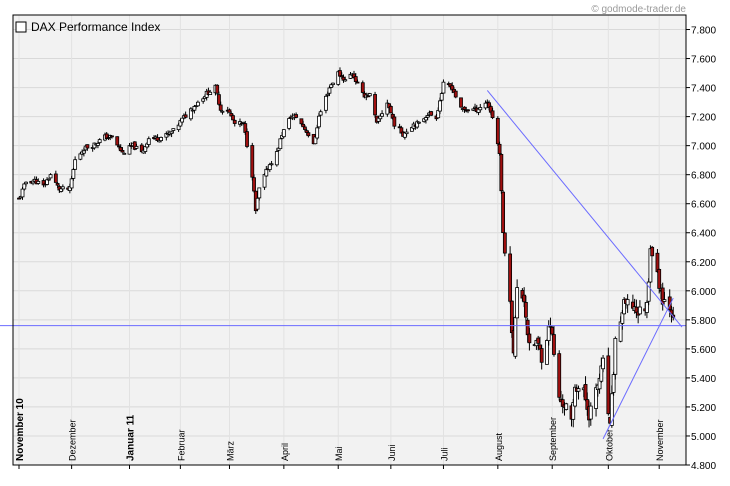 This screenshot has height=486, width=730. What do you see at coordinates (703, 321) in the screenshot?
I see `y-tick-label: 5.800` at bounding box center [703, 321].